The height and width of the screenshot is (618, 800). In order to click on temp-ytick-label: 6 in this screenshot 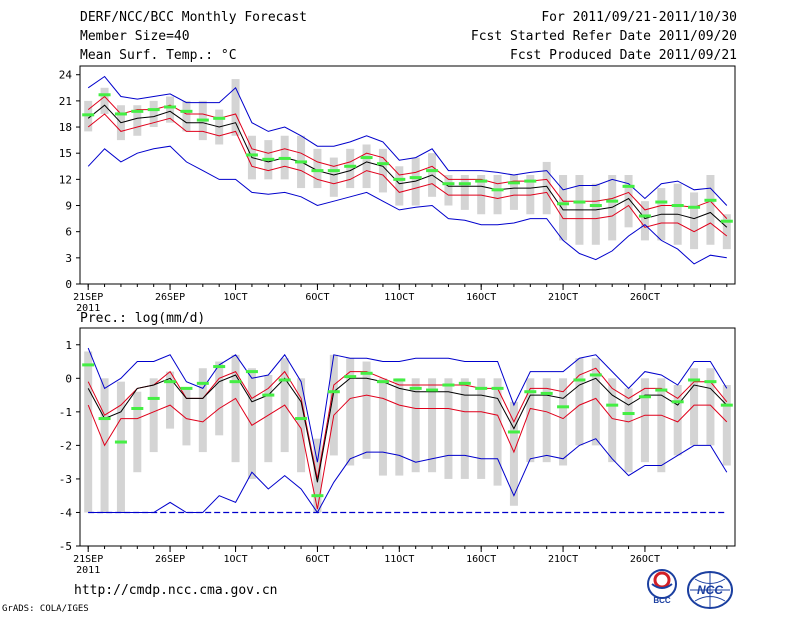, I will do `click(68, 232)`.